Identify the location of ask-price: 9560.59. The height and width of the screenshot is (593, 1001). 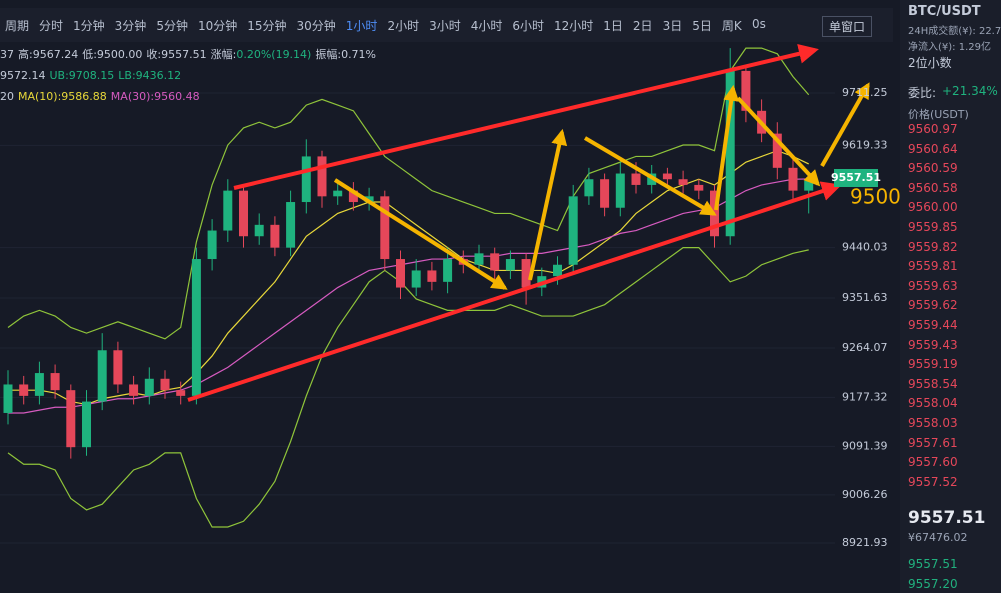
(933, 168).